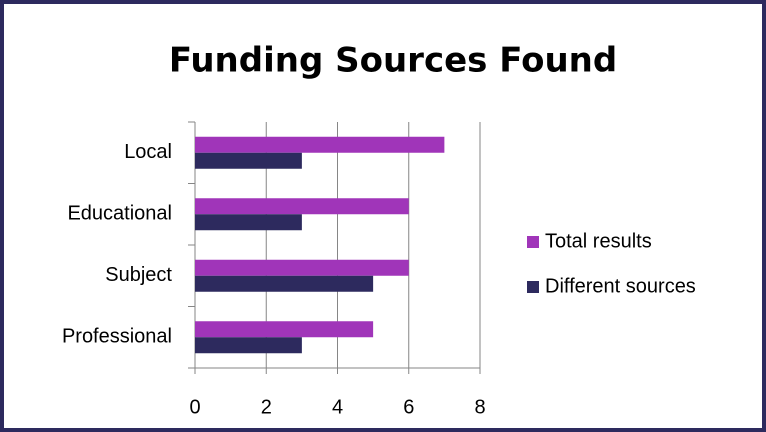  I want to click on x-tick-label: 8, so click(479, 407).